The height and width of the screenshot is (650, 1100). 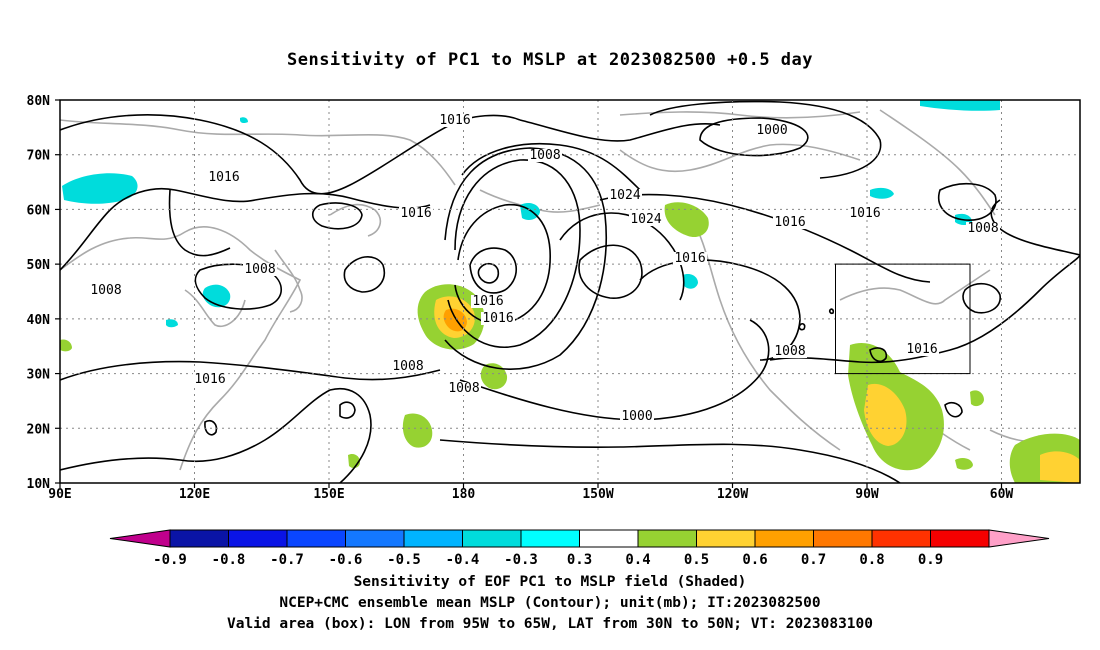 I want to click on lon-label: 180, so click(x=464, y=494).